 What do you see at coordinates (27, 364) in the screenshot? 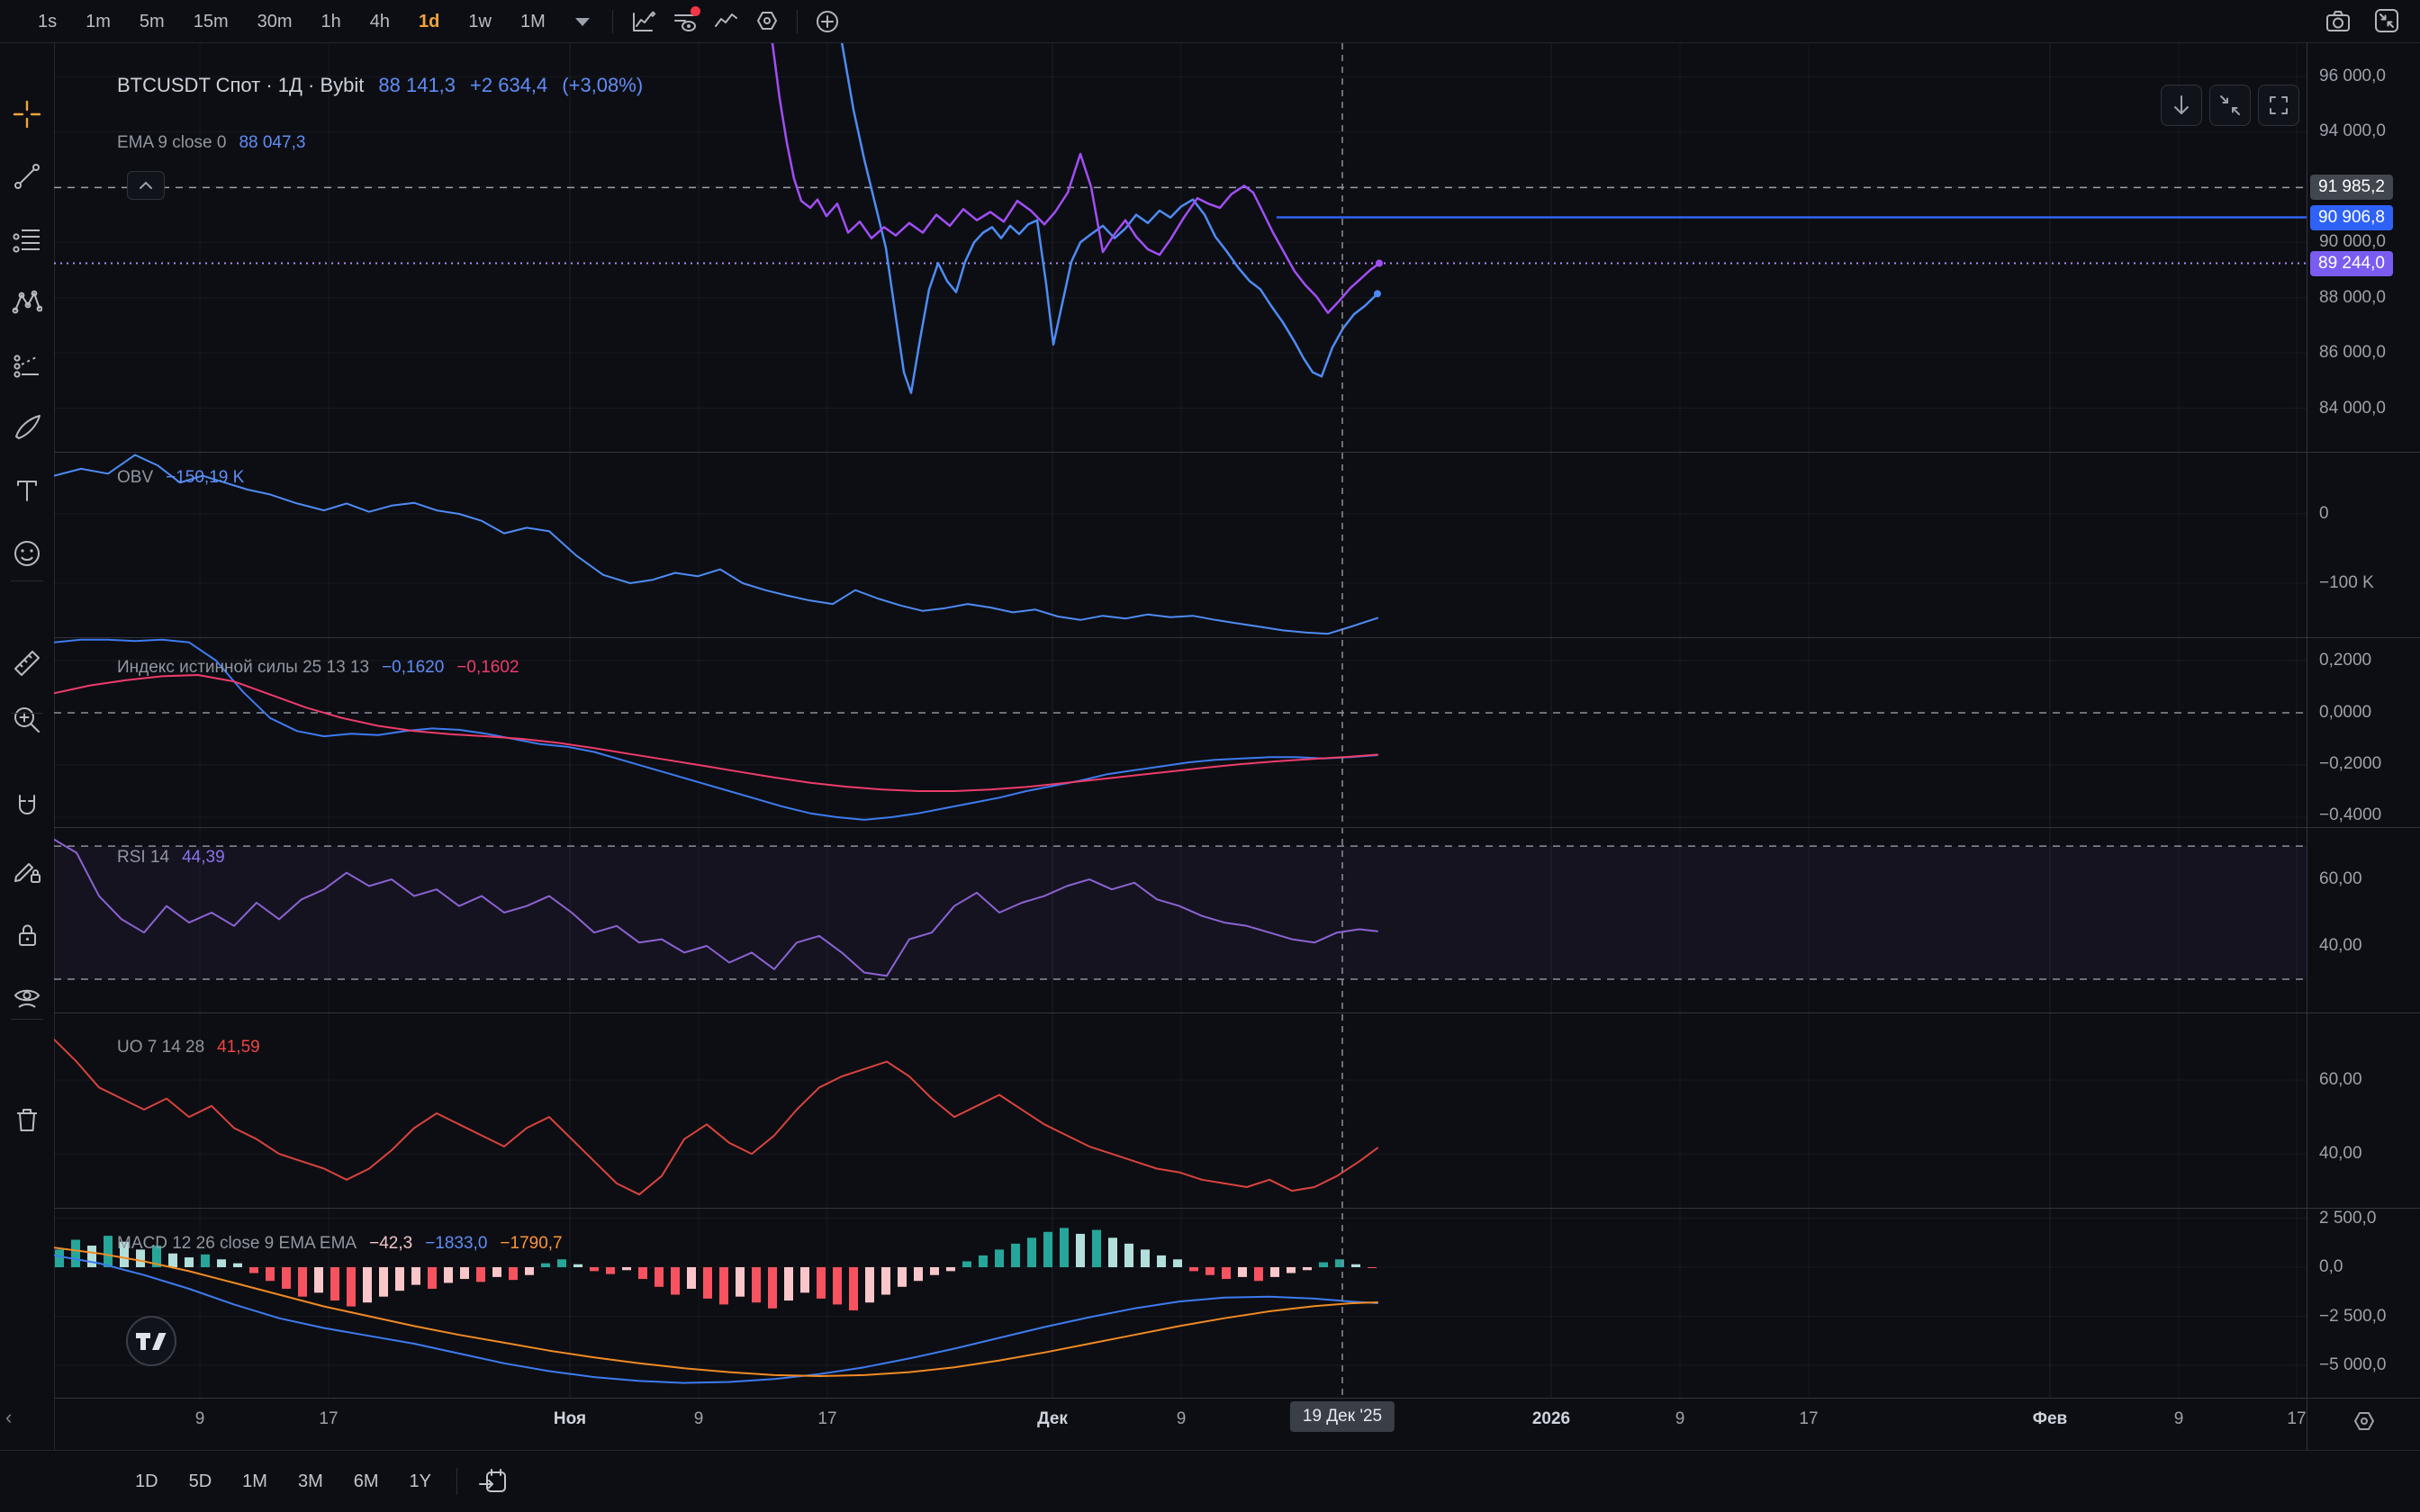
I see `projection-tool` at bounding box center [27, 364].